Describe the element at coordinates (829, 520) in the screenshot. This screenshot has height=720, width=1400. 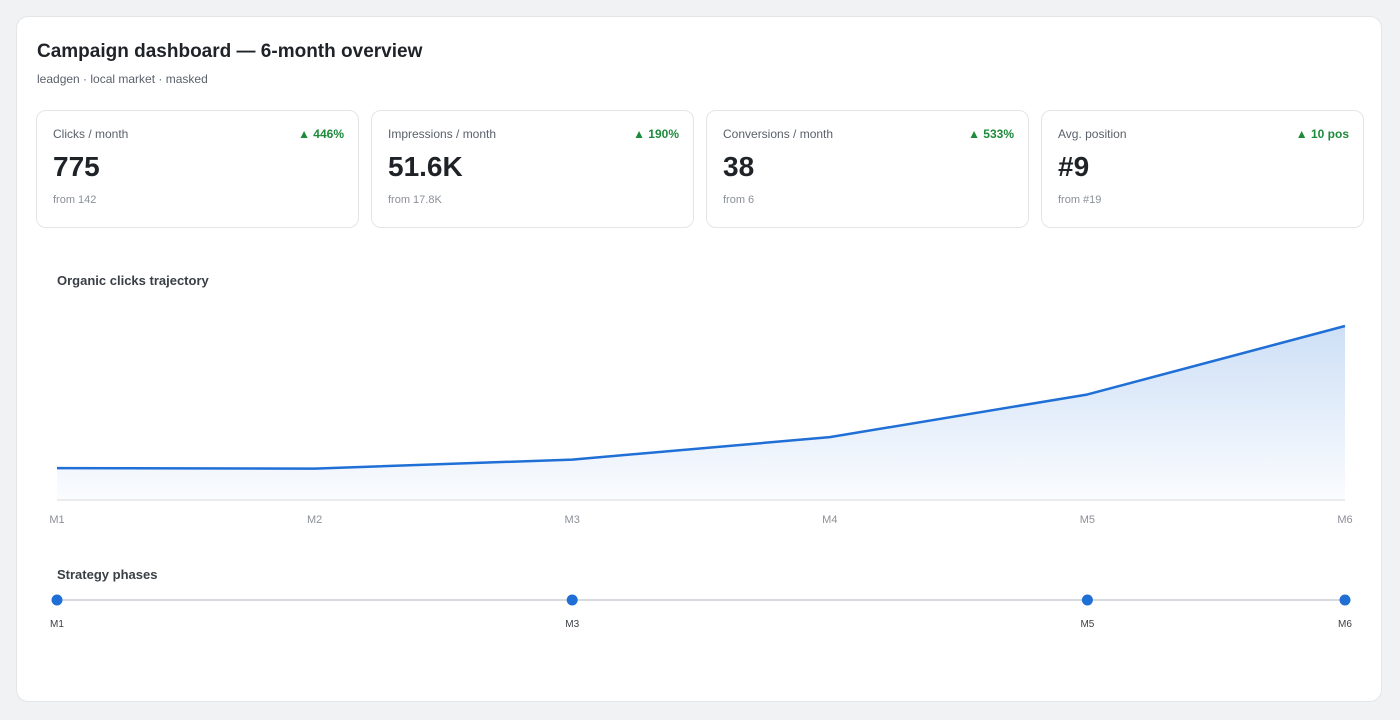
I see `x-tick-label: M4` at that location.